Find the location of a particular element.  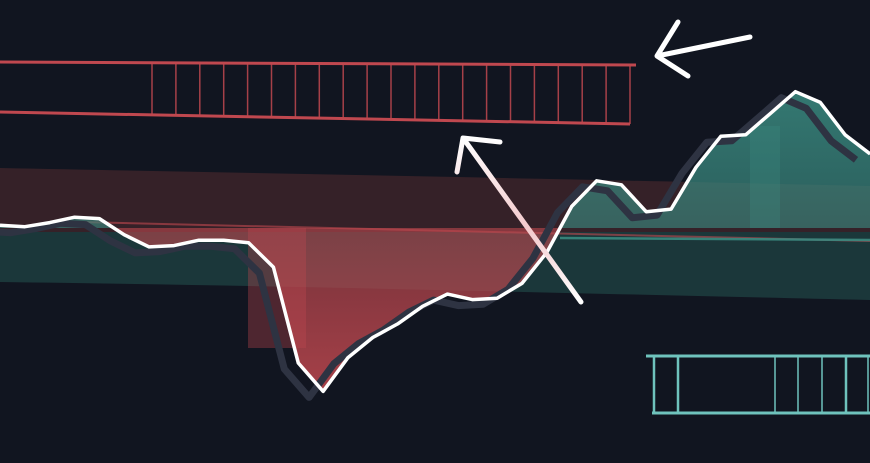

bullish-step-block is located at coordinates (765, 177).